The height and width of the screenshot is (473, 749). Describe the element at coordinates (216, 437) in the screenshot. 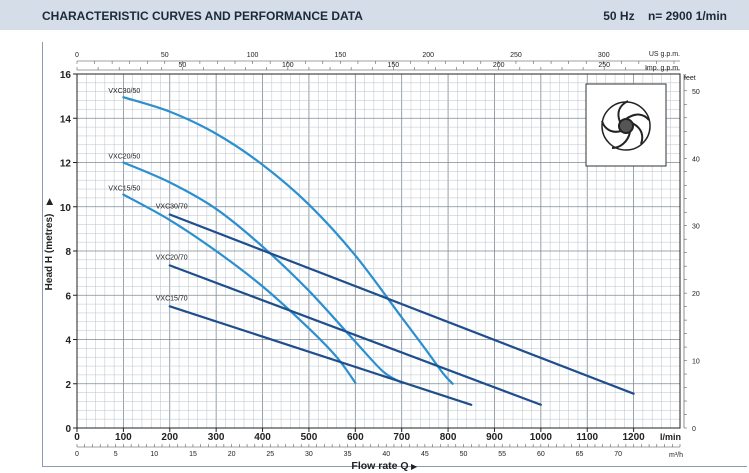

I see `x-tick-label: 300` at that location.